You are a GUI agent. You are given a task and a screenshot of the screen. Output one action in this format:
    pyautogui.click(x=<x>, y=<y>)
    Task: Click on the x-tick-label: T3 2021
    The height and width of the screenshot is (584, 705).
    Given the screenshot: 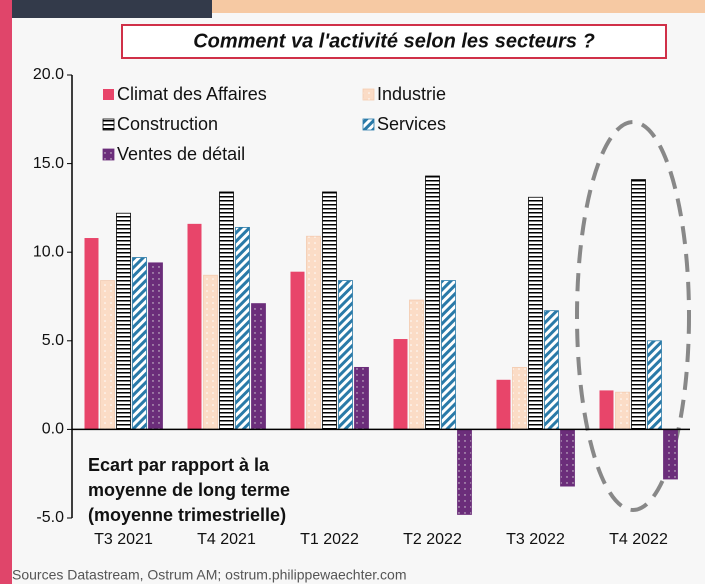 What is the action you would take?
    pyautogui.click(x=123, y=539)
    